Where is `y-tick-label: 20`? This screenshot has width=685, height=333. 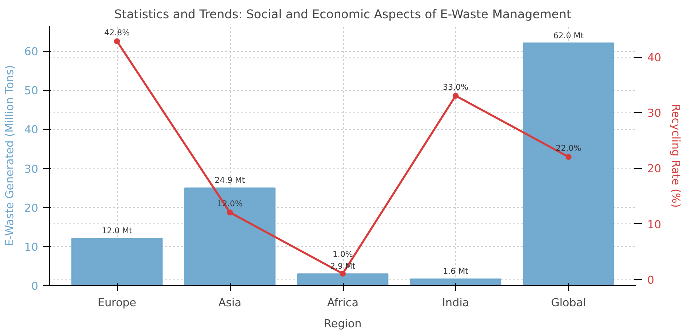 y-tick-label: 20 is located at coordinates (31, 208).